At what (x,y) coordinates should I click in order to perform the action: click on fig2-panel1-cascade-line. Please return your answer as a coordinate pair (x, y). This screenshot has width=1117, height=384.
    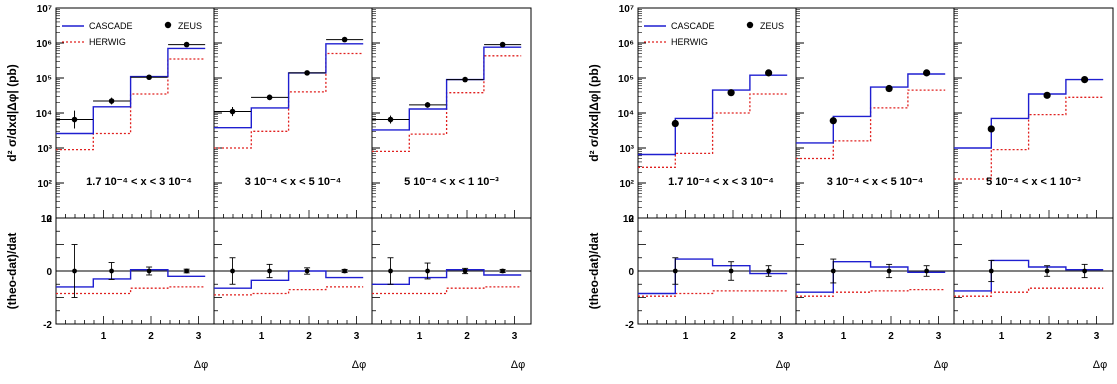
    Looking at the image, I should click on (713, 115).